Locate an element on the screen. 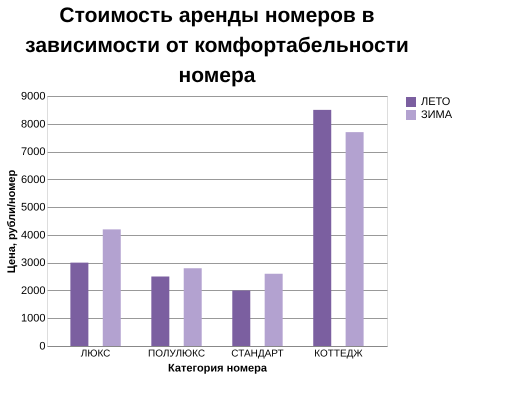 This screenshot has width=528, height=410. y-tick-label: 6000 is located at coordinates (33, 180).